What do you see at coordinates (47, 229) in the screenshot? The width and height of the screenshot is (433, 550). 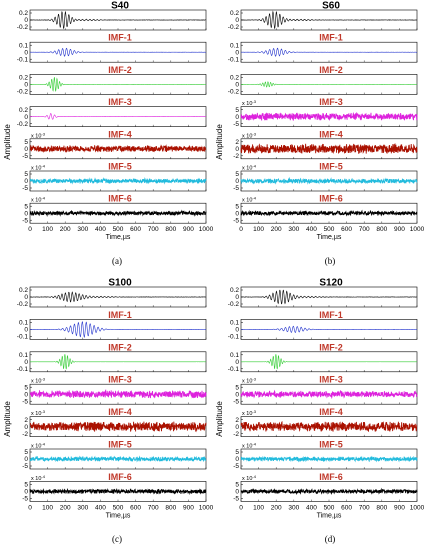 I see `x-tick-label: 100` at bounding box center [47, 229].